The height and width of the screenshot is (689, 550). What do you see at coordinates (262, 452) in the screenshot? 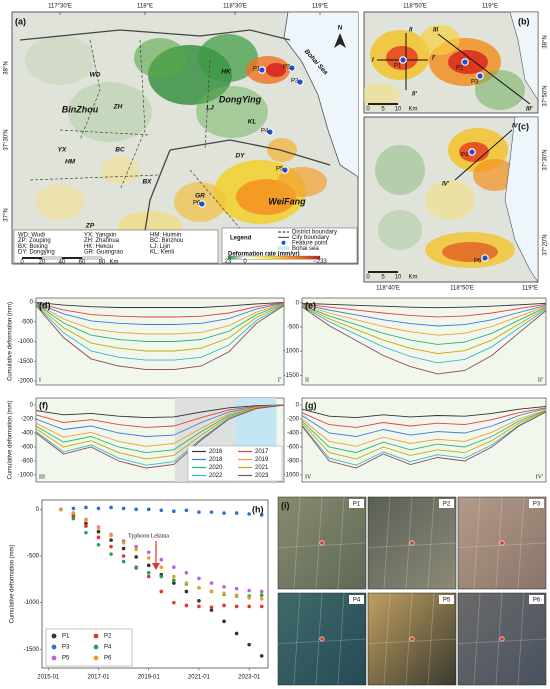
I see `legend-label: 2017` at bounding box center [262, 452].